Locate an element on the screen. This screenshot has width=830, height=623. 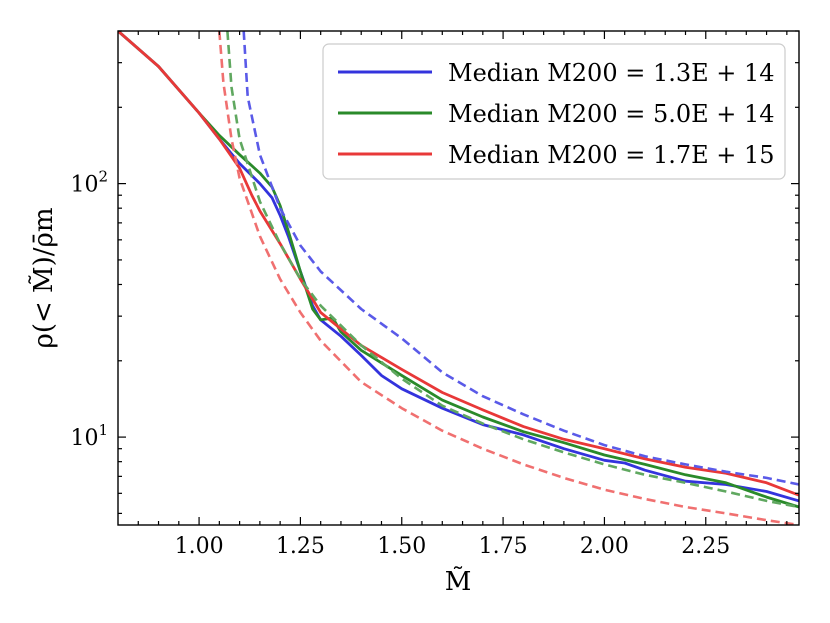
x-tick-label: 2.25 is located at coordinates (705, 546).